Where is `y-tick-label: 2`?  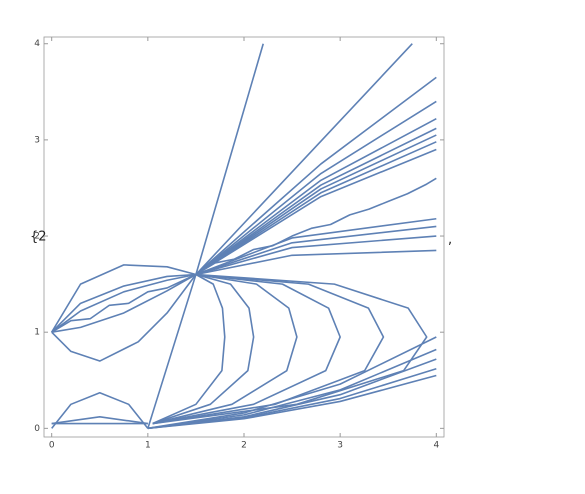 y-tick-label: 2 is located at coordinates (37, 237).